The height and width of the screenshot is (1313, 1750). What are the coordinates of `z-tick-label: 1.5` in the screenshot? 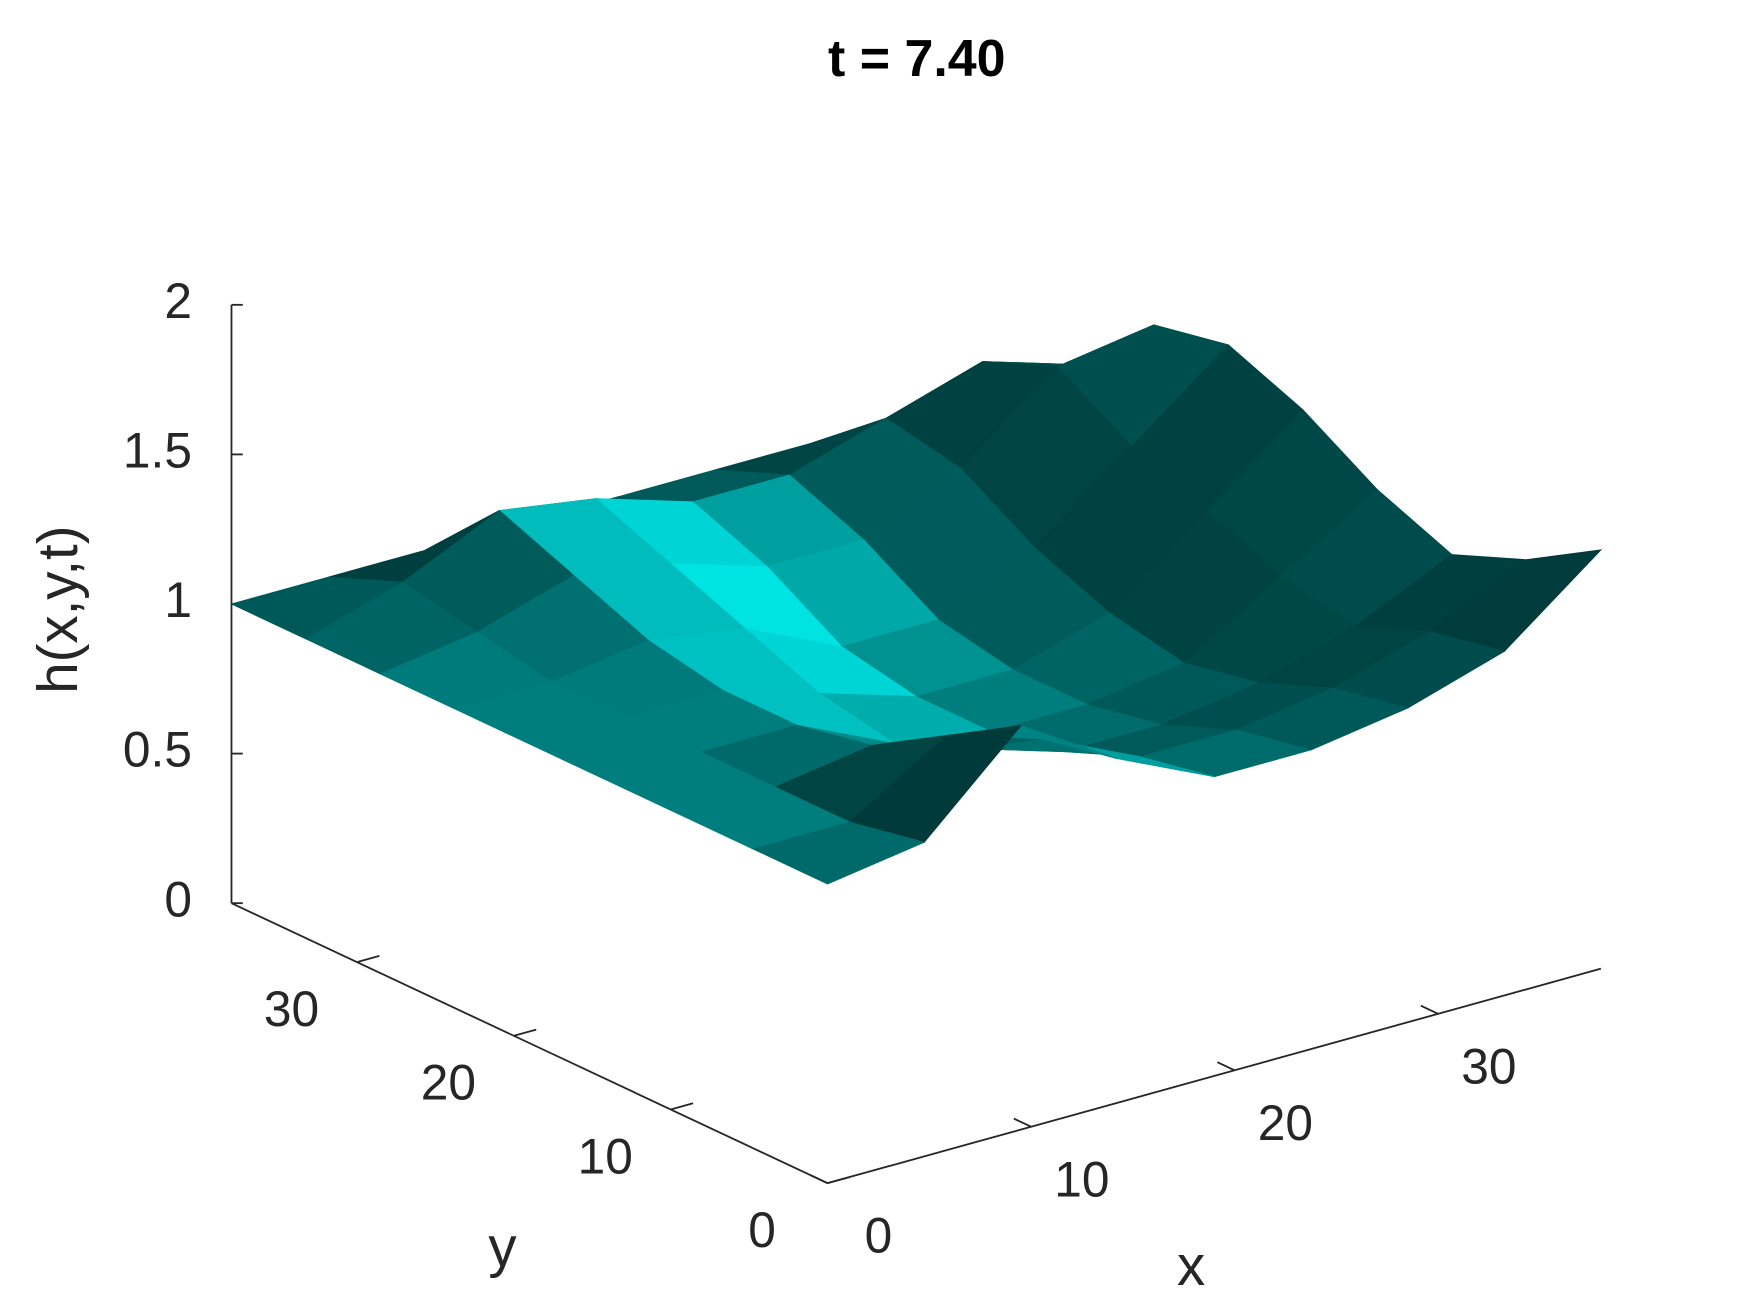 It's located at (157, 451).